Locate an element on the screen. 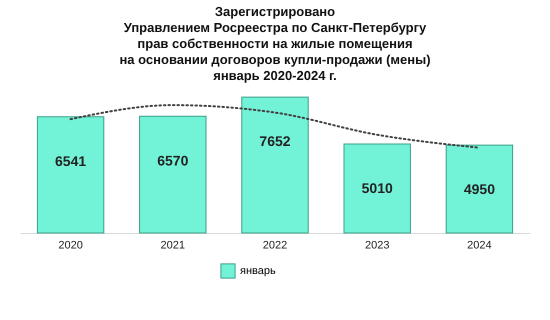 The width and height of the screenshot is (550, 320). x-tick-label: 2022 is located at coordinates (275, 246).